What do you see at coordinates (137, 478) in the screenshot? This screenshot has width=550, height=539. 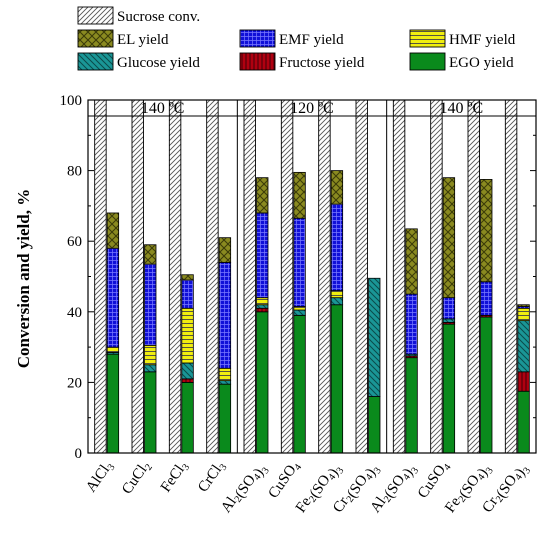 I see `x-tick-label: CuCl2` at bounding box center [137, 478].